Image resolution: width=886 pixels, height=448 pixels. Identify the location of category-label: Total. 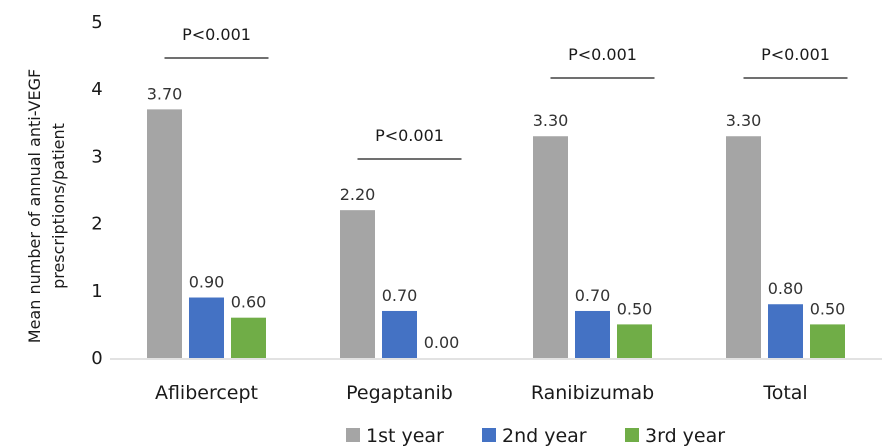
(784, 393).